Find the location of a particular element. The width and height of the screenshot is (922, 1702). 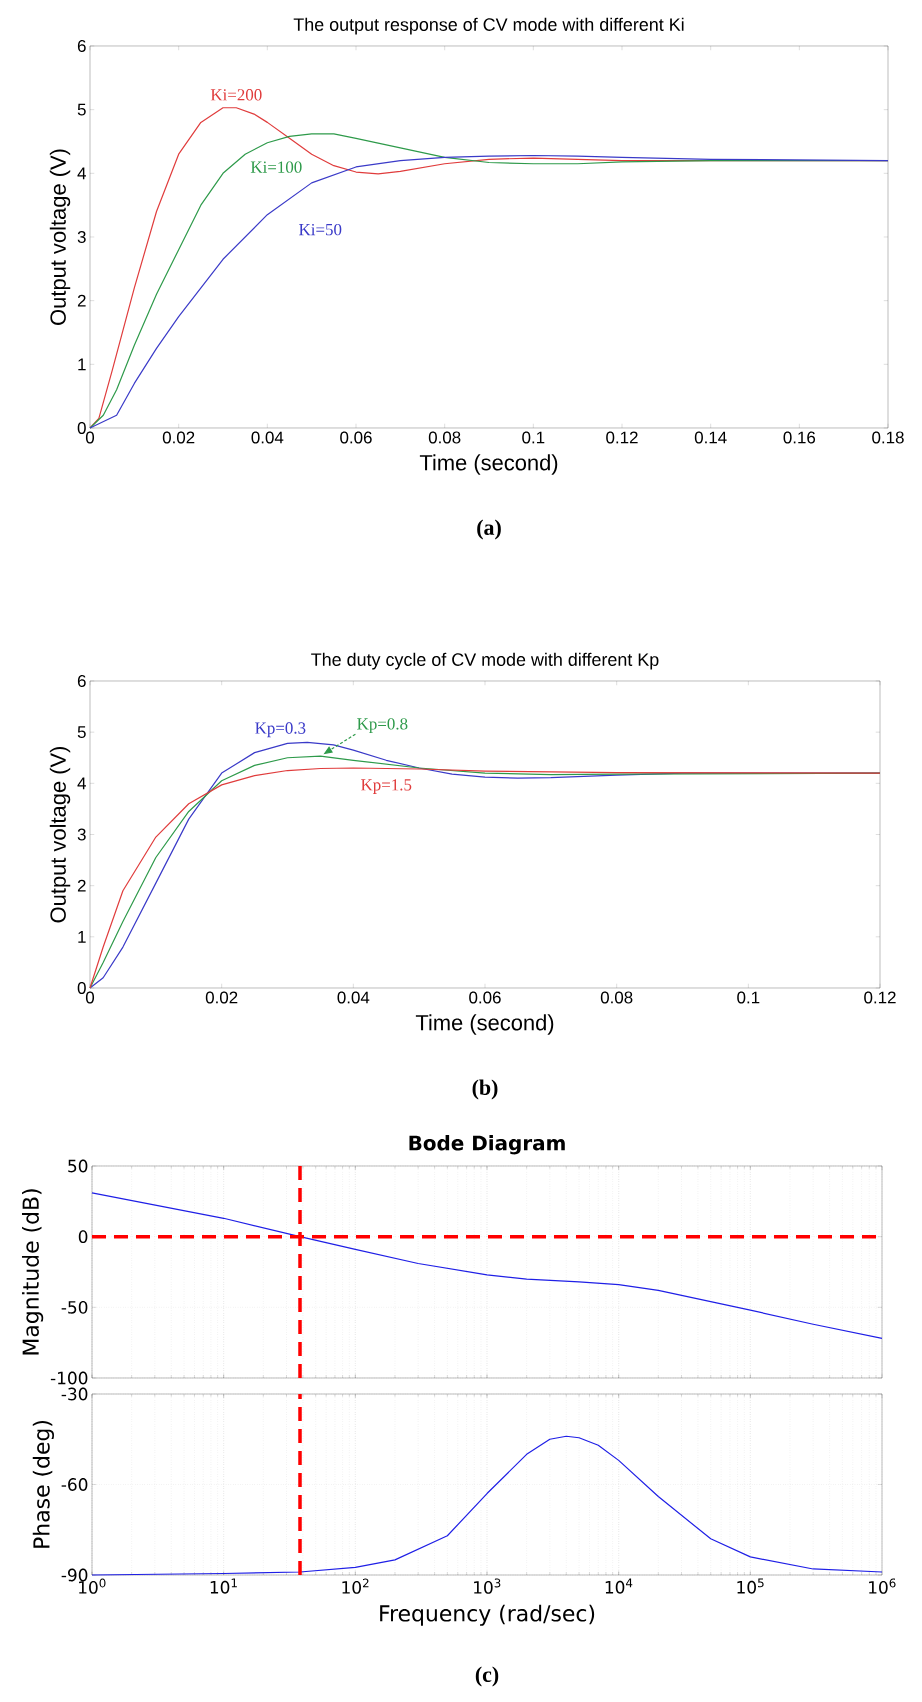

x-tick-label: 10$^{1}$ is located at coordinates (223, 1586).